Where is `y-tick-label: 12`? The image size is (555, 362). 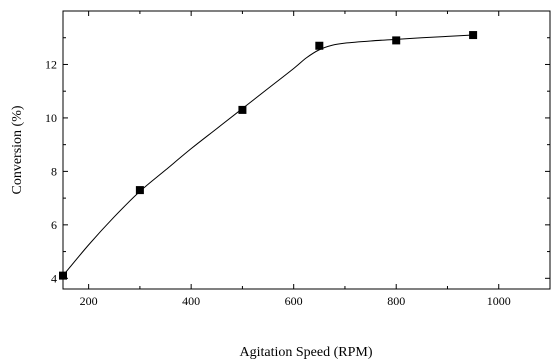 y-tick-label: 12 is located at coordinates (51, 64).